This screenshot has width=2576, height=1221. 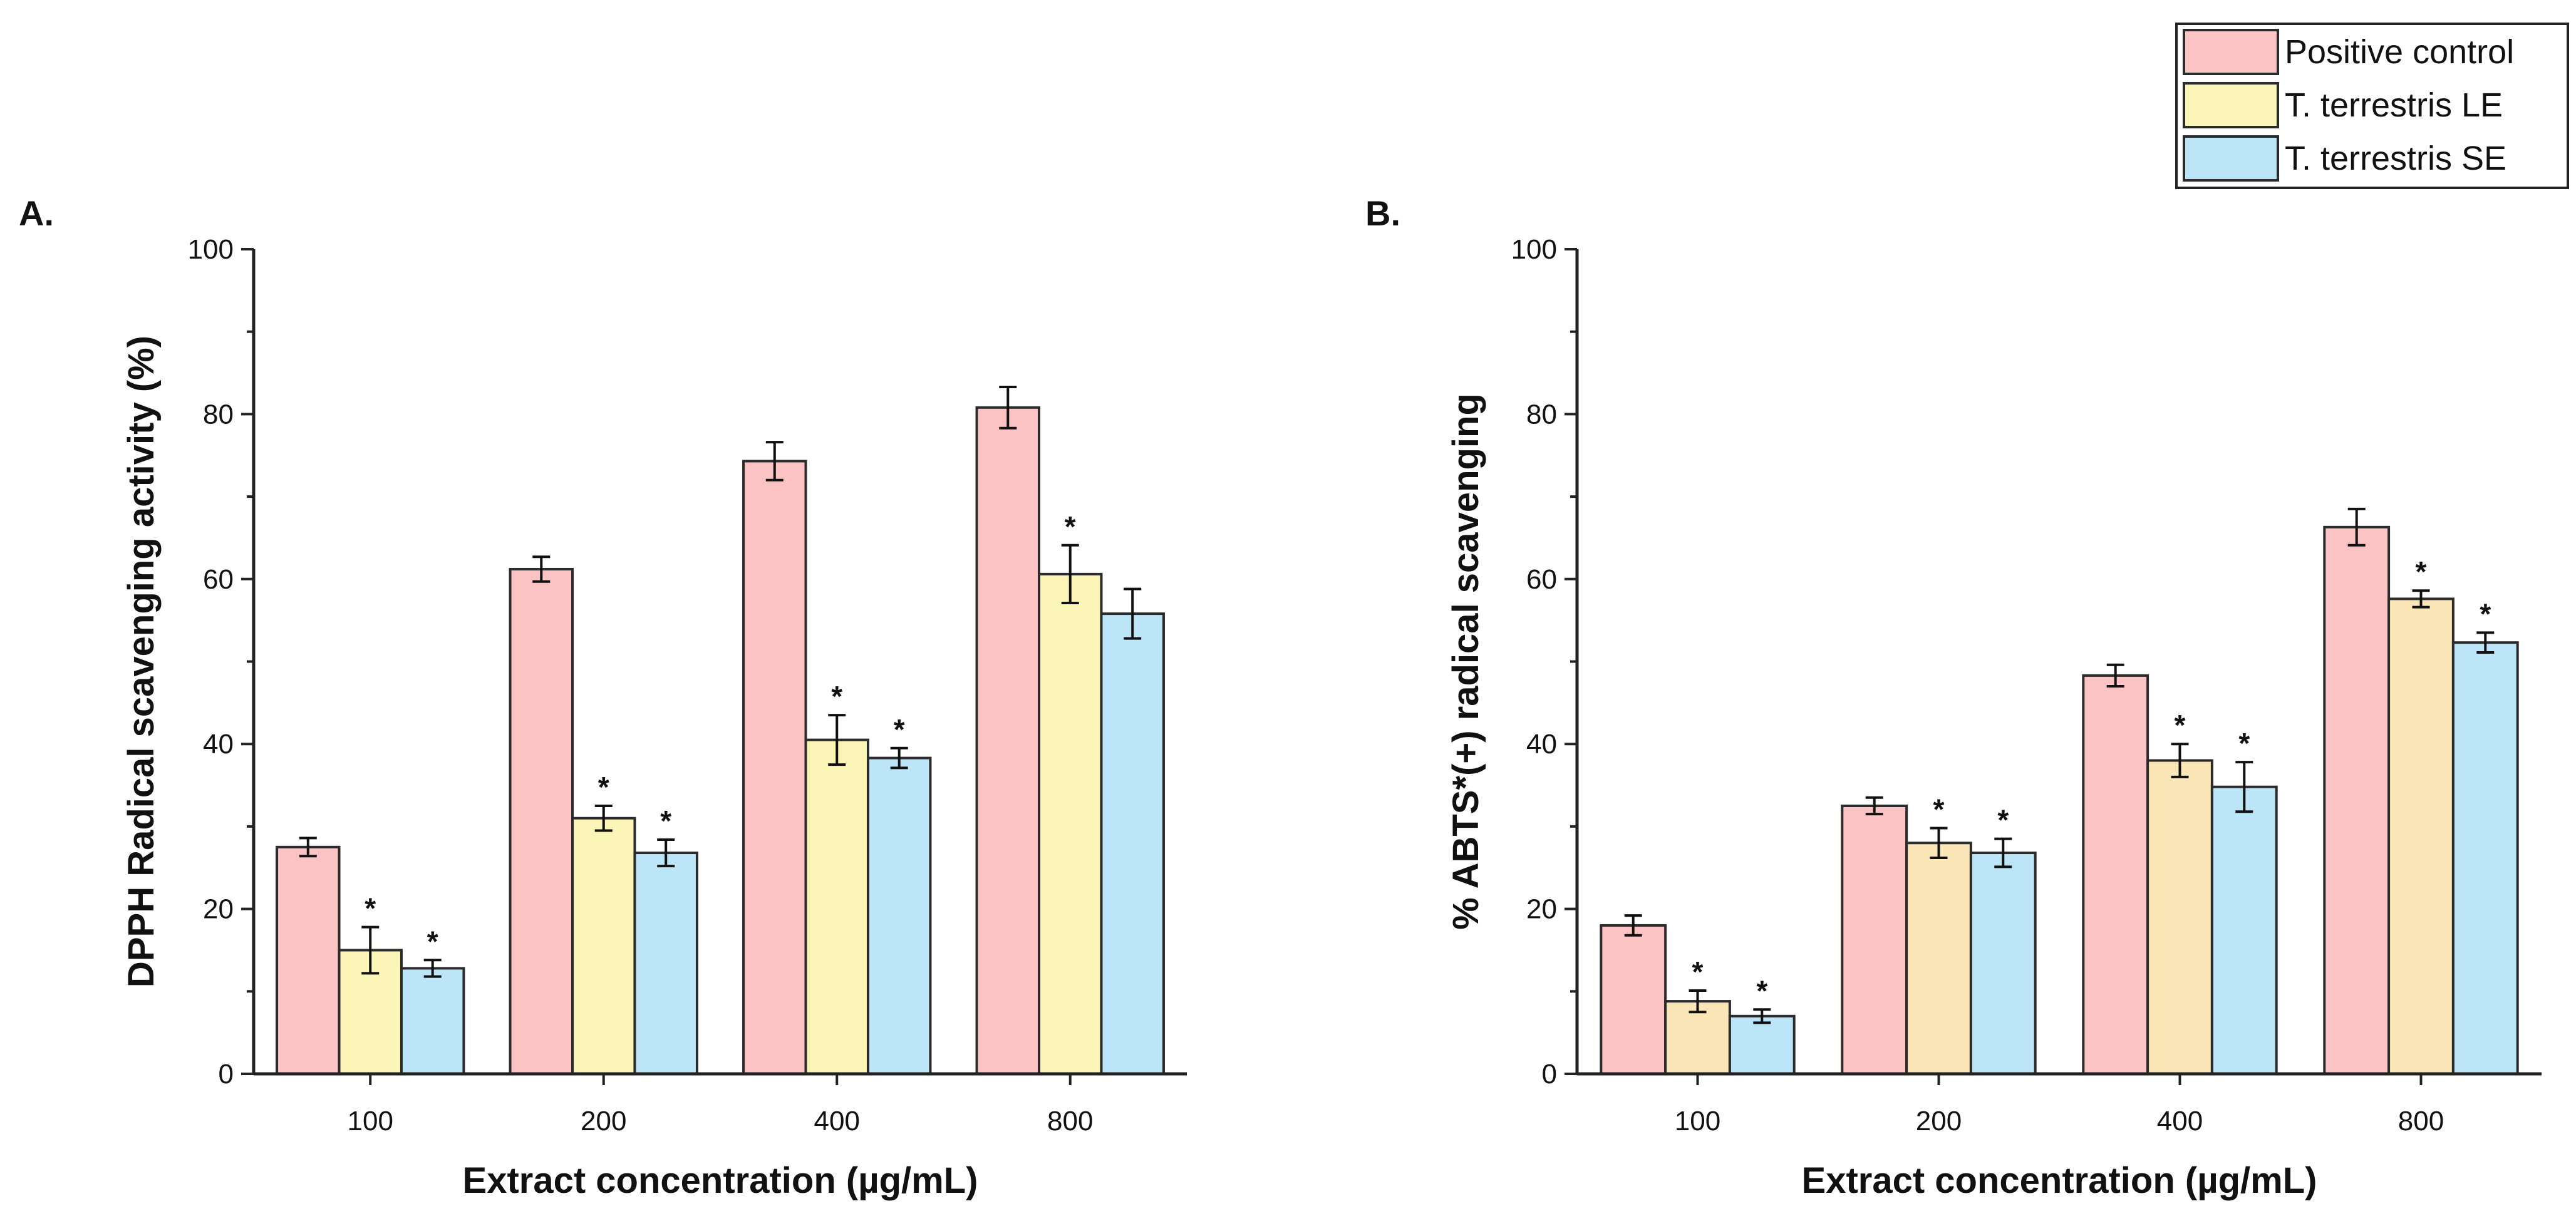 I want to click on y-axis-title: DPPH Radical scavenging activity (%), so click(x=141, y=661).